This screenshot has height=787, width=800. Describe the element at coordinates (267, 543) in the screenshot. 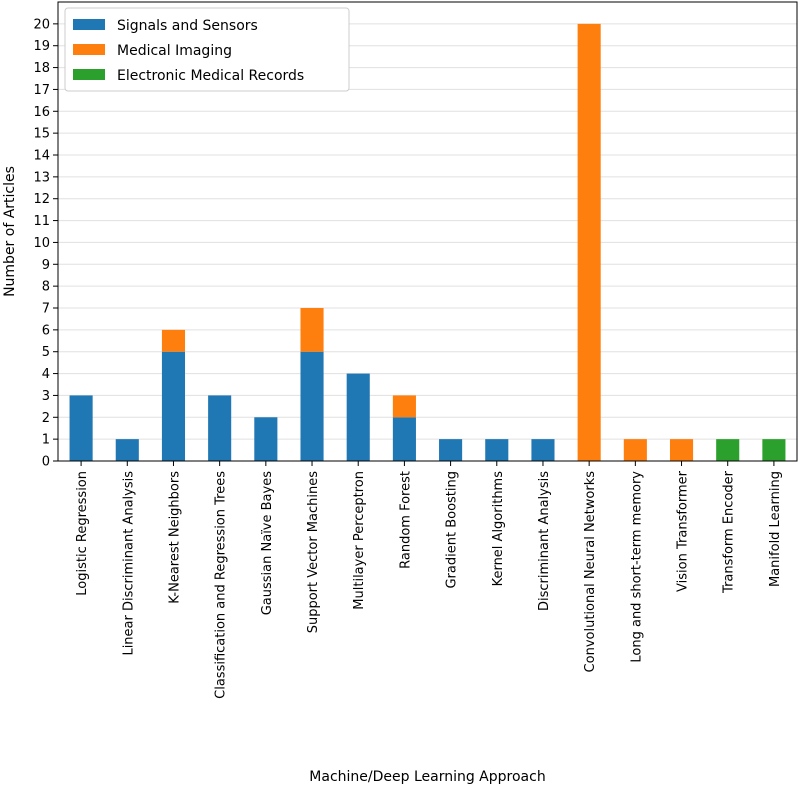

I see `x-tick-label: Gaussian Naïve Bayes` at that location.